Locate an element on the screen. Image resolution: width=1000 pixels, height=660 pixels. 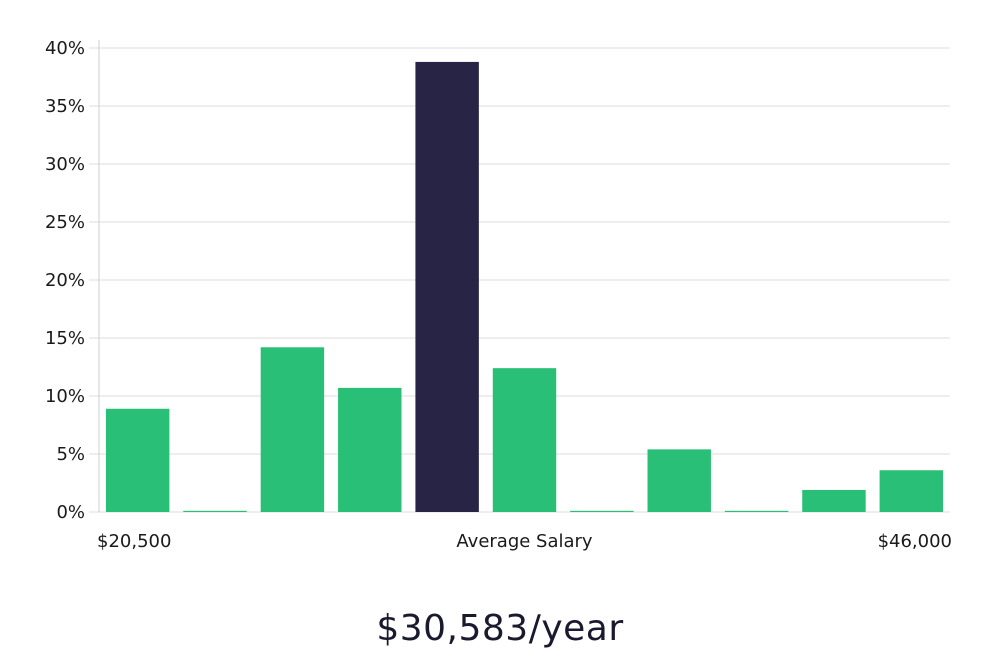
y-tick-label: 20% is located at coordinates (65, 280).